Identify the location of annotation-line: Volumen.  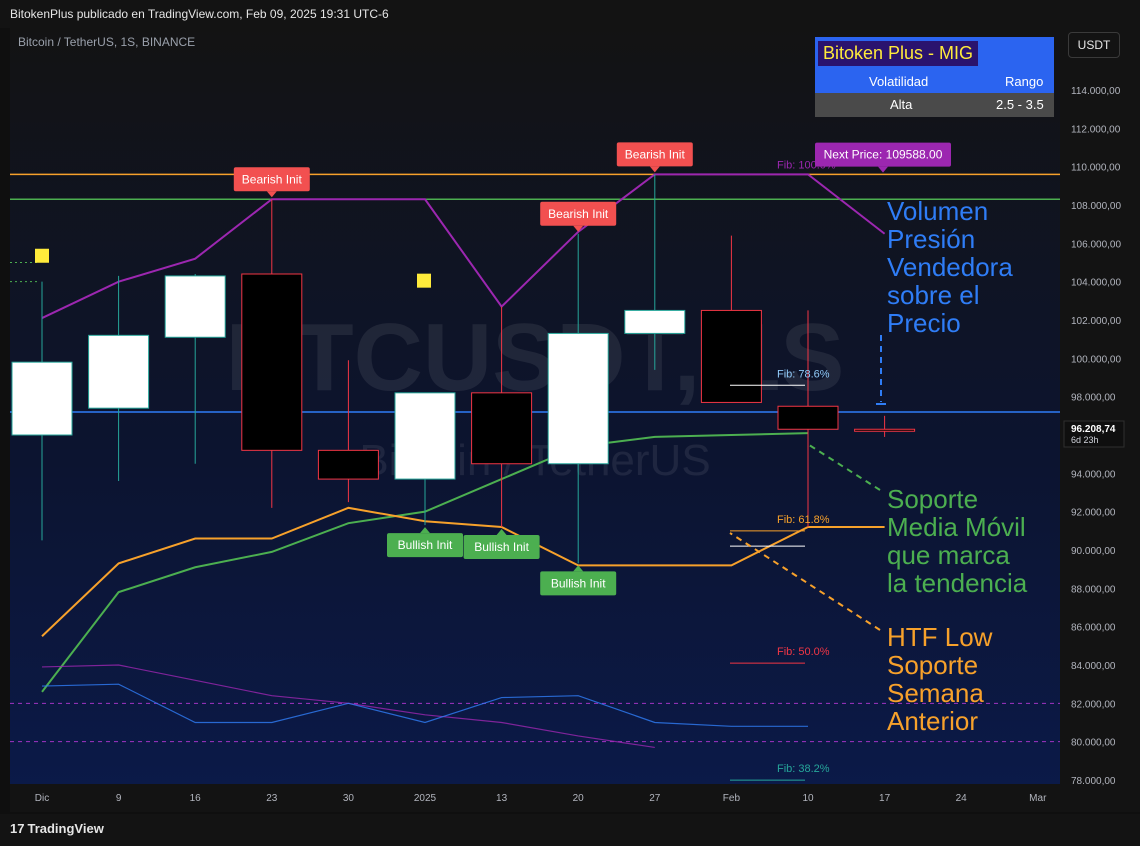
(937, 211).